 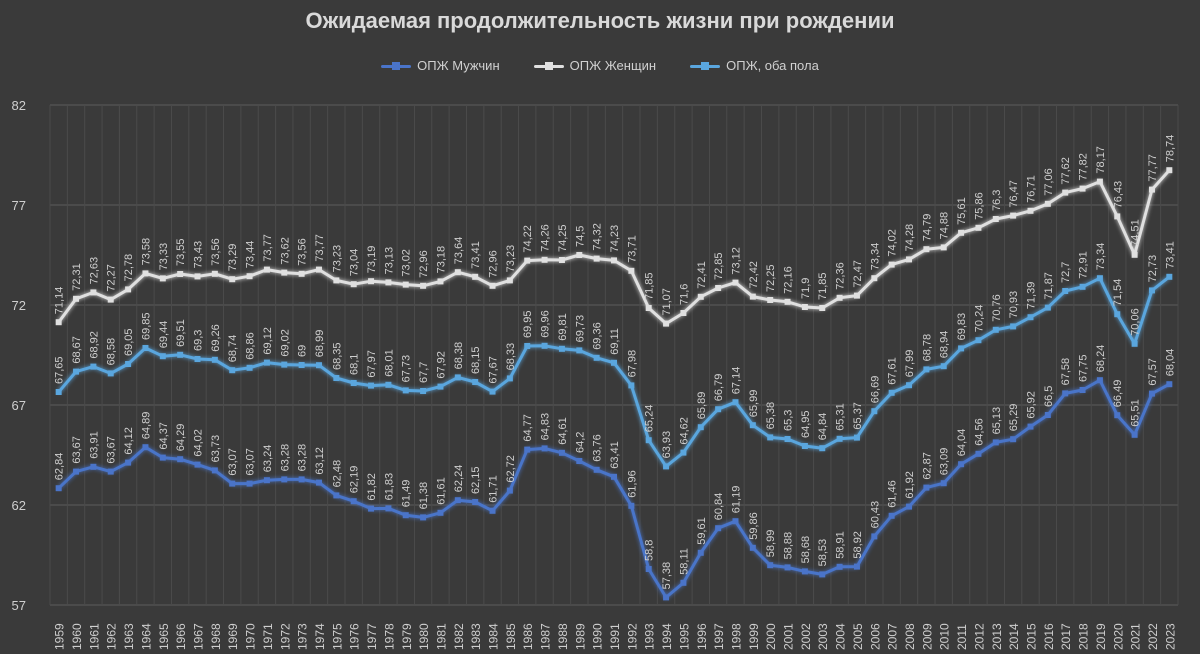 What do you see at coordinates (841, 417) in the screenshot?
I see `data-label-both: 65,31` at bounding box center [841, 417].